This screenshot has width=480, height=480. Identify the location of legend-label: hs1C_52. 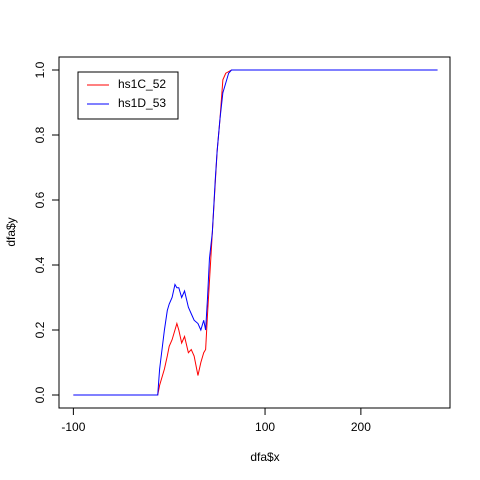
(142, 84).